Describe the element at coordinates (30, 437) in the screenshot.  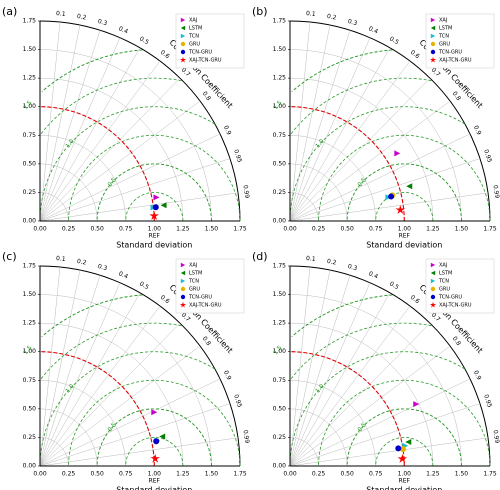
I see `y-tick-label: 0.25` at that location.